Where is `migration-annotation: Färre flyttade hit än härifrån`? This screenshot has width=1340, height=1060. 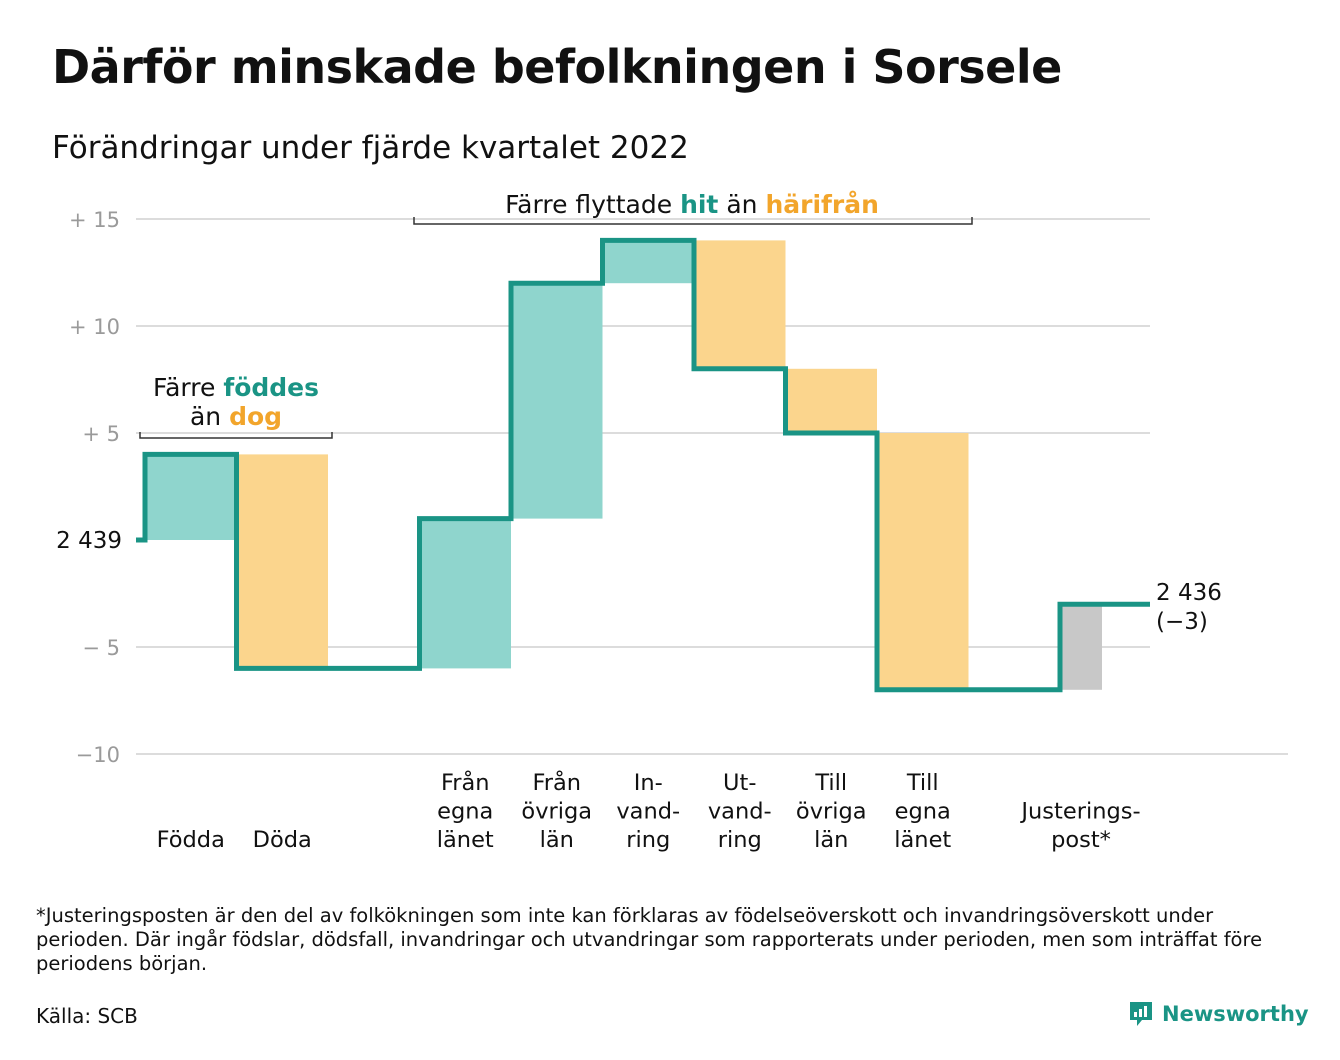
migration-annotation: Färre flyttade hit än härifrån is located at coordinates (692, 204).